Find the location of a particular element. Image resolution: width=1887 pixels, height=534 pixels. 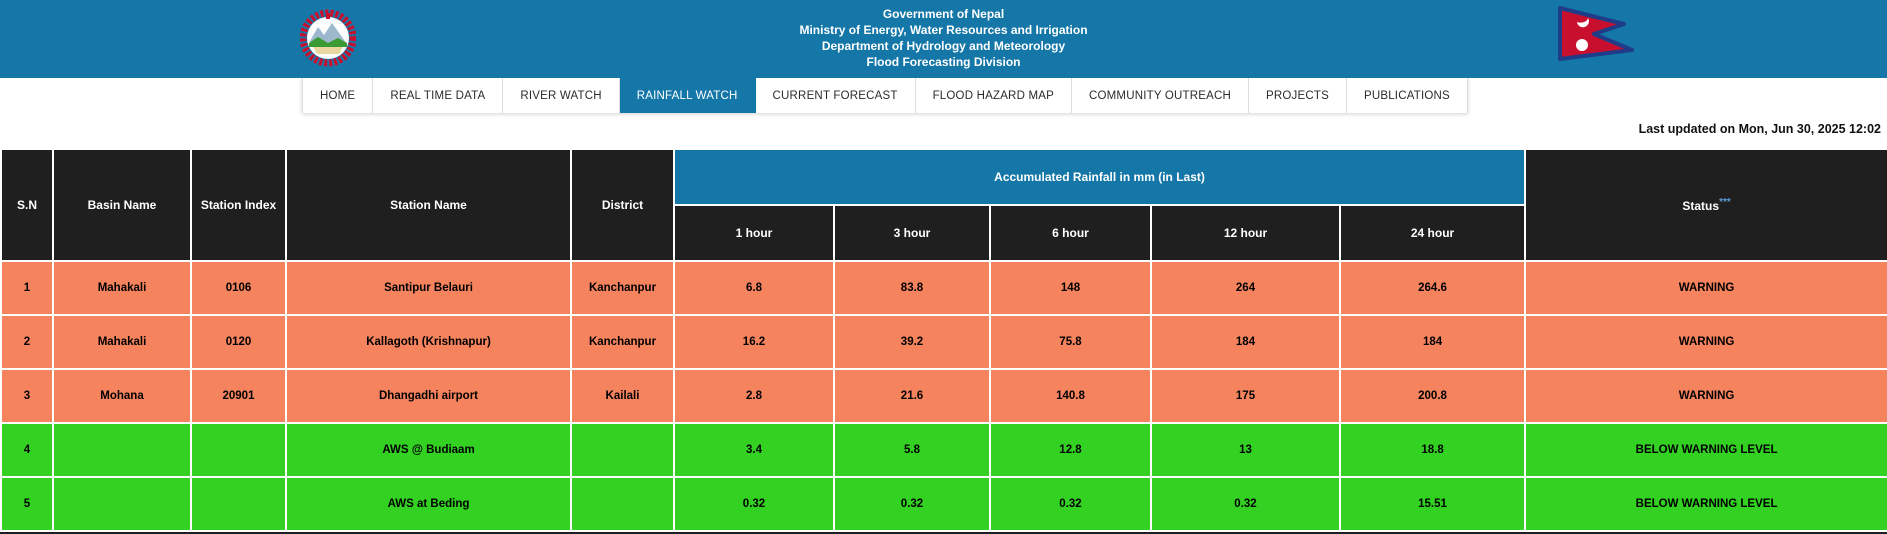

cell-station-index: 0106 is located at coordinates (238, 288).